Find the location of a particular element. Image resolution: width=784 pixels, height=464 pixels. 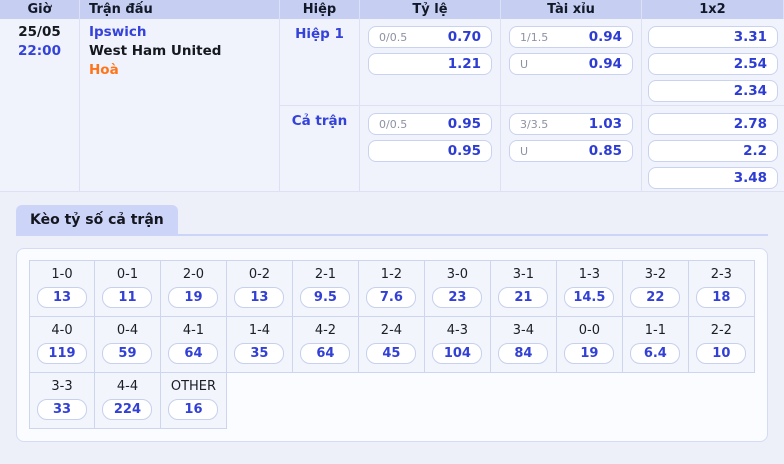

score-cell-4-2: 4-2 64 is located at coordinates (325, 345).